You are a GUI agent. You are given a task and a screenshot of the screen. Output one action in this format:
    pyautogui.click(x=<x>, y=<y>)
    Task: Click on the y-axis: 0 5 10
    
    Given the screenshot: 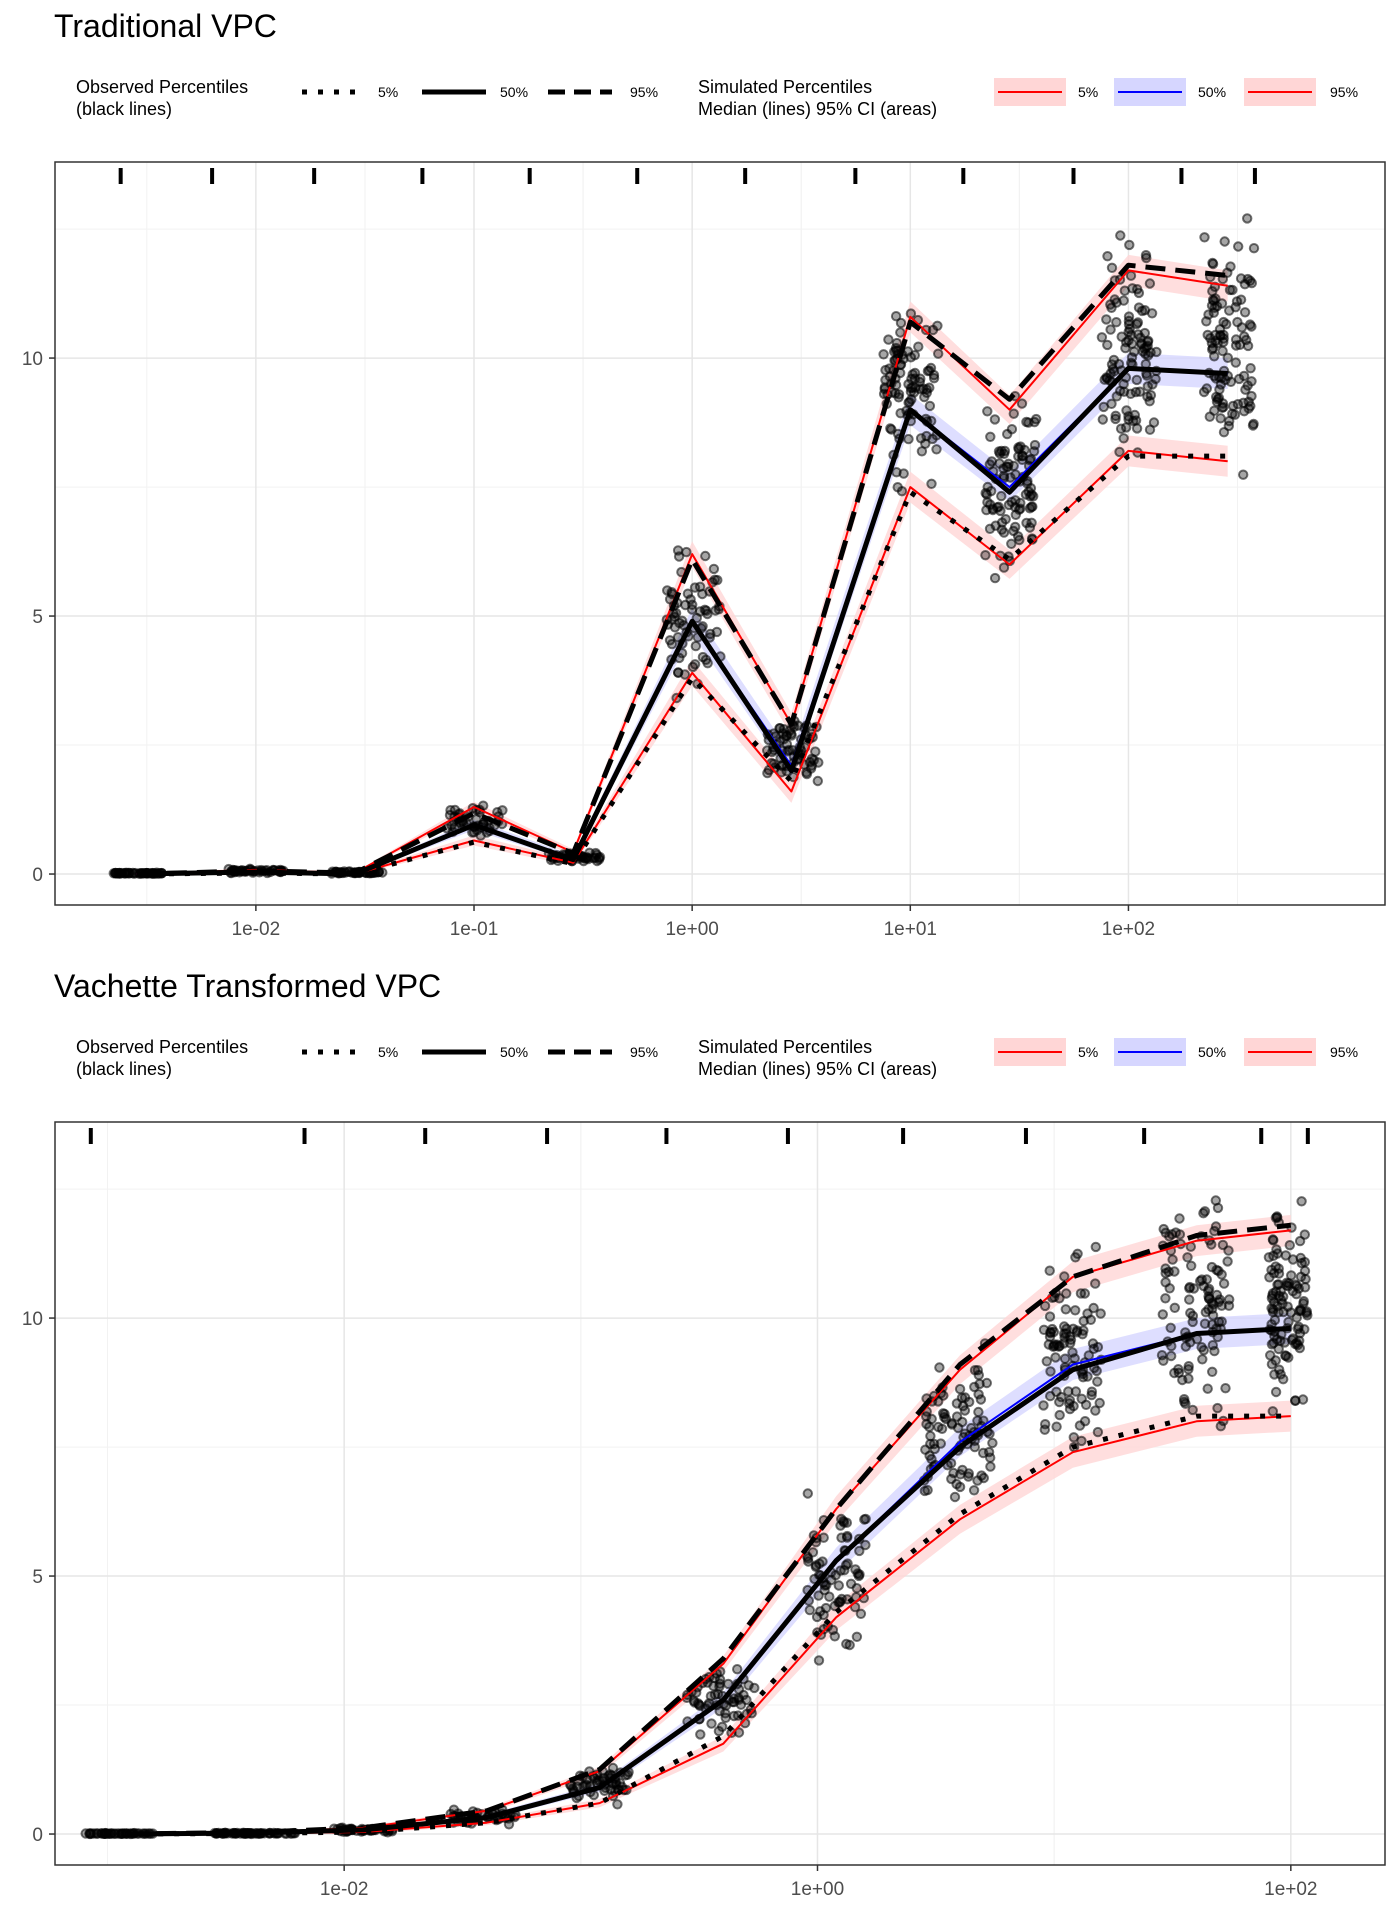 What is the action you would take?
    pyautogui.click(x=38, y=1577)
    